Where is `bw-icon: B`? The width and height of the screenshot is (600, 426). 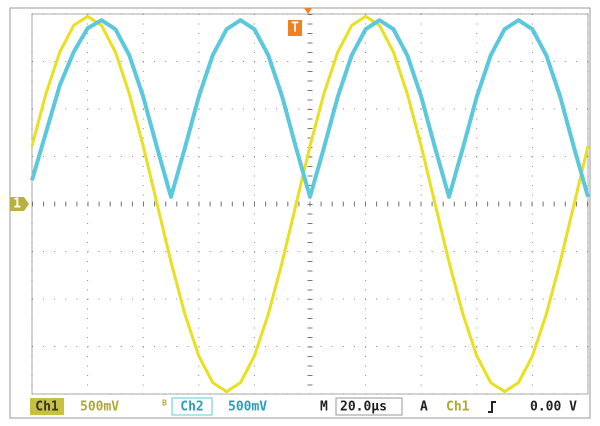 bw-icon: B is located at coordinates (164, 403).